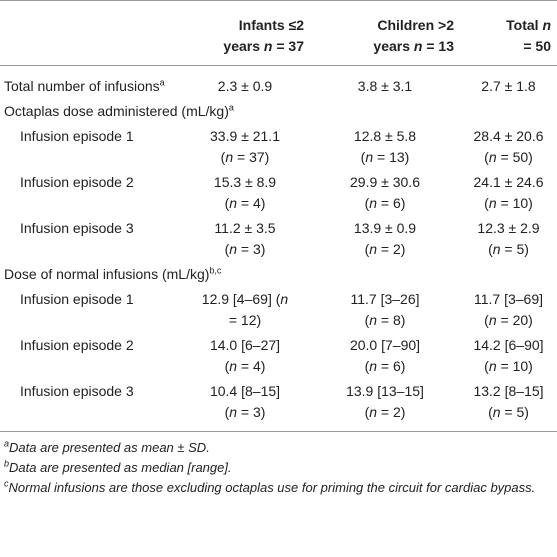 The image size is (557, 557). Describe the element at coordinates (385, 366) in the screenshot. I see `cell-count: (n = 6)` at that location.